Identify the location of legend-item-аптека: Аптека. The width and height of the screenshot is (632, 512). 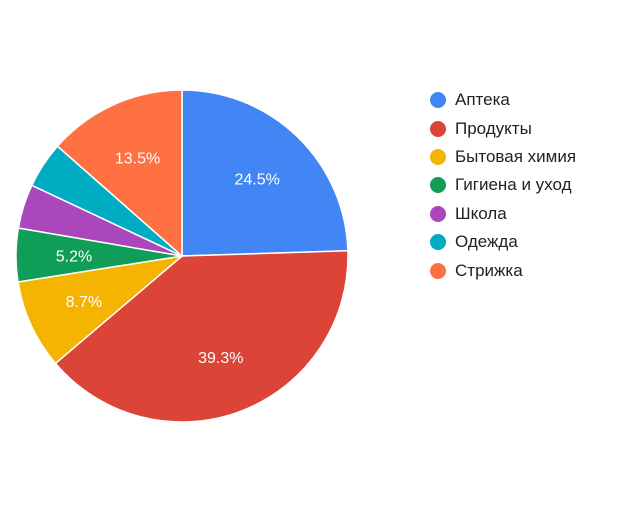
(503, 100).